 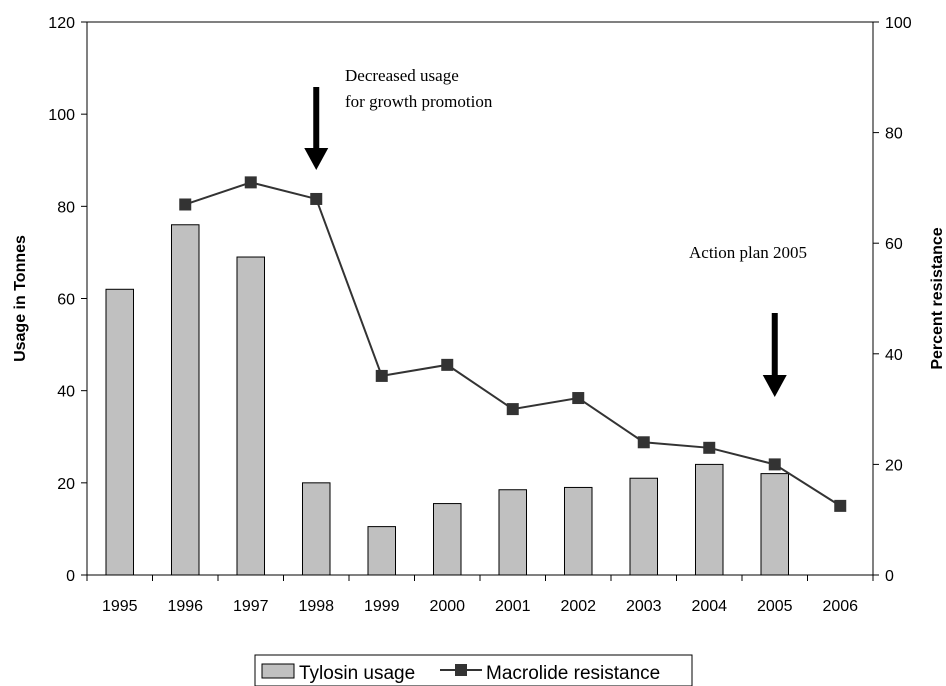 What do you see at coordinates (513, 532) in the screenshot?
I see `bar-2001` at bounding box center [513, 532].